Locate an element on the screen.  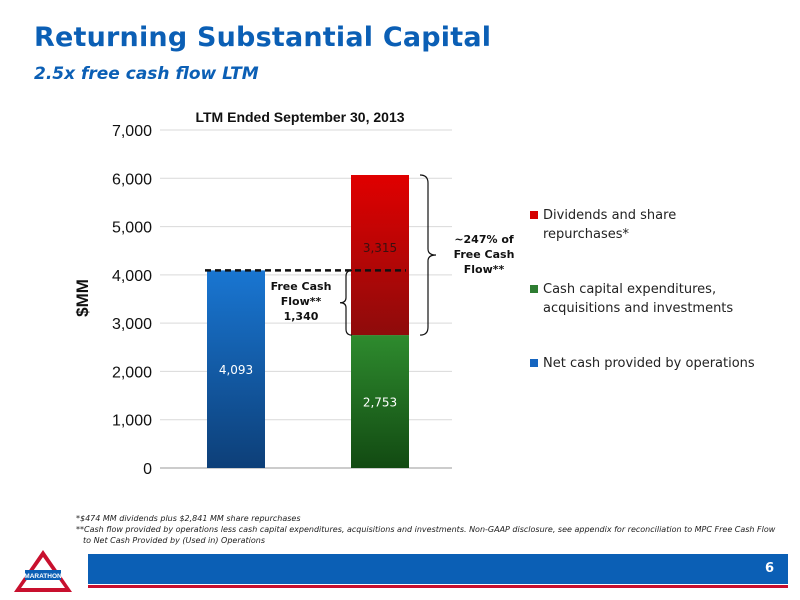
slide-title: Returning Substantial Capital is located at coordinates (263, 37).